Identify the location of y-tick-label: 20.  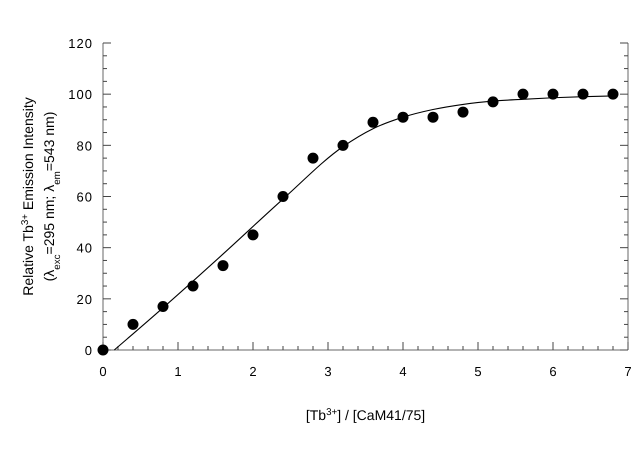
(84, 299).